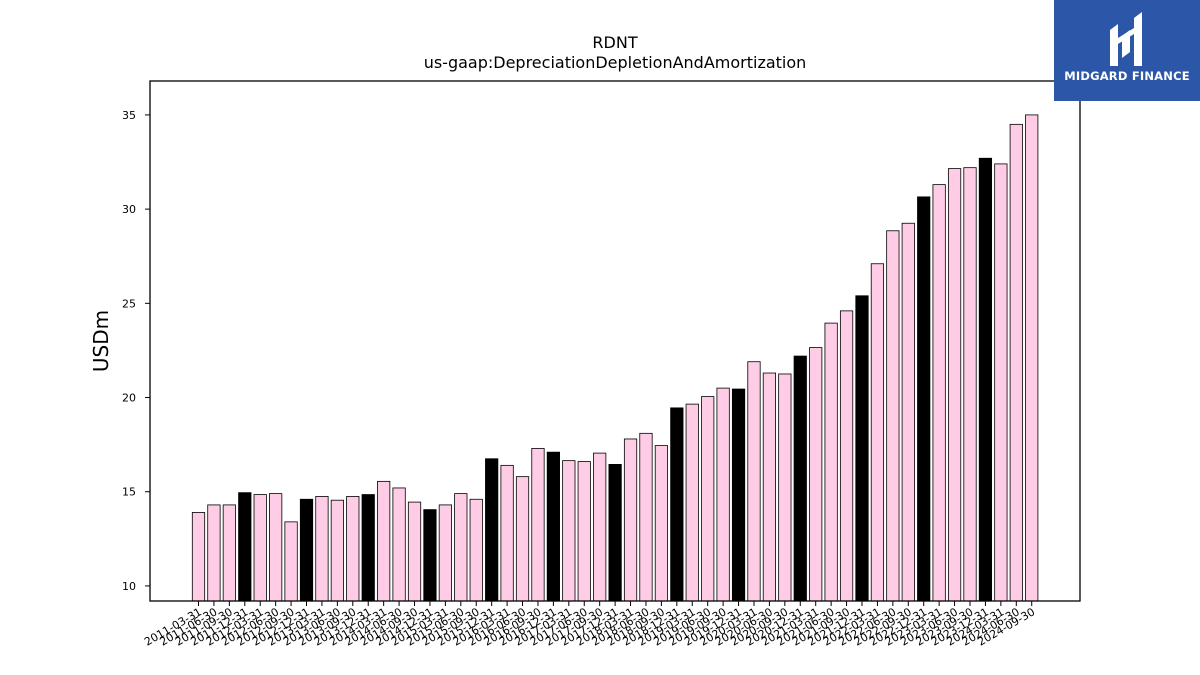 This screenshot has height=675, width=1200. I want to click on midgard-finance-logo: MIDGARD FINANCE, so click(1127, 50).